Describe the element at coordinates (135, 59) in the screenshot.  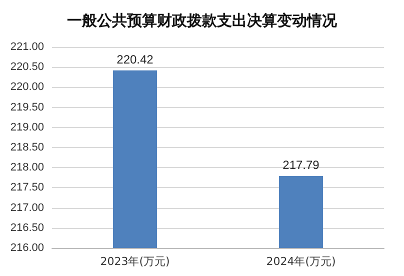
I see `data-label: 220.42` at that location.